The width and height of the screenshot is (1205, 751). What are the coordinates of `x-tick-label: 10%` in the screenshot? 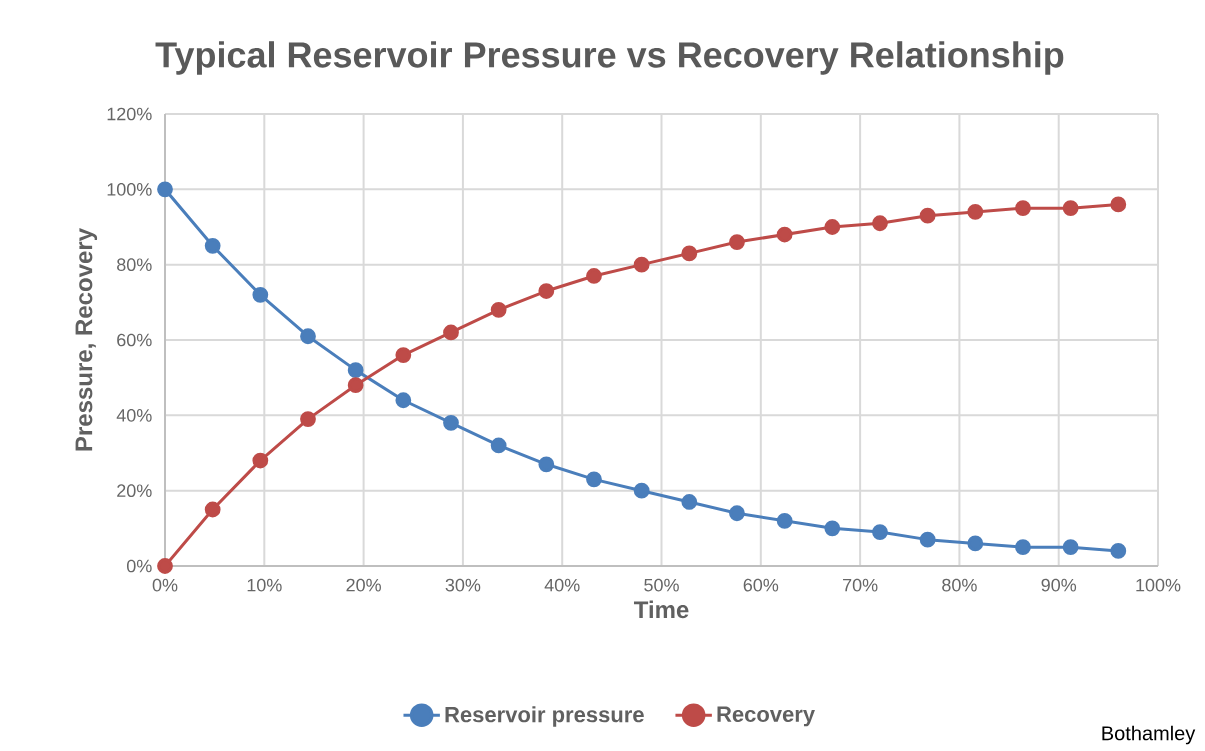 It's located at (264, 585).